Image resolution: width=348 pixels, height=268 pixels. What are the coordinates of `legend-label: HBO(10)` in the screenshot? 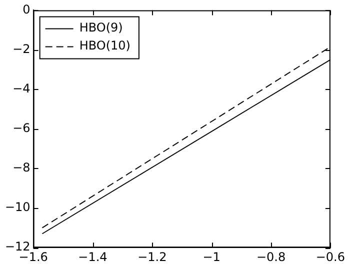 It's located at (104, 45).